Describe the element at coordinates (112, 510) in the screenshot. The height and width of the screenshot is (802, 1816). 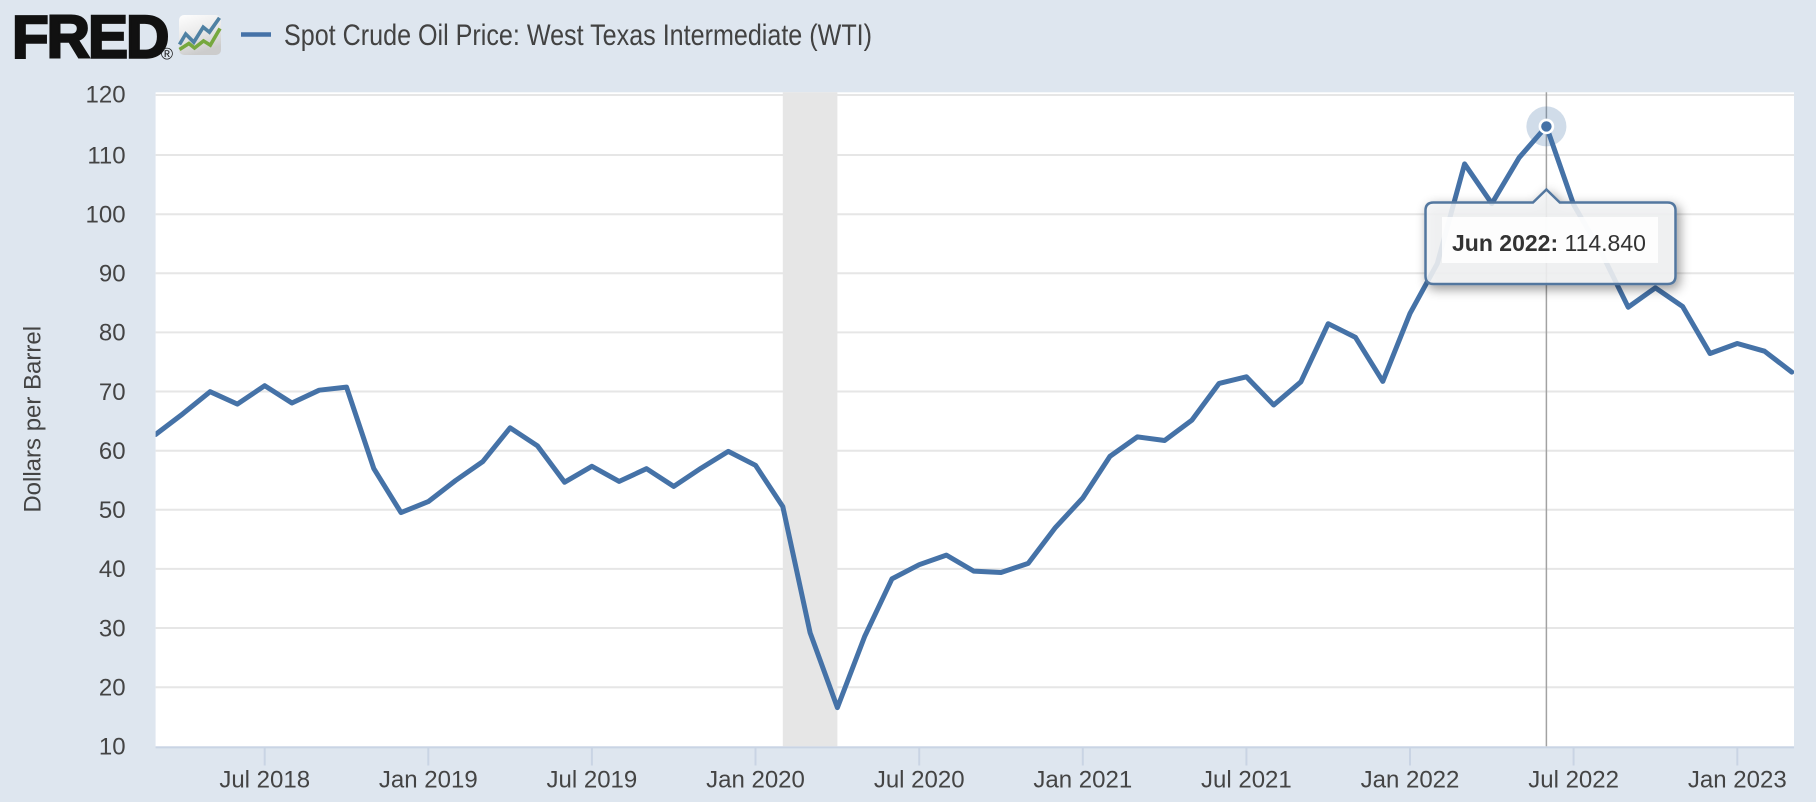
I see `svg-text: 50` at that location.